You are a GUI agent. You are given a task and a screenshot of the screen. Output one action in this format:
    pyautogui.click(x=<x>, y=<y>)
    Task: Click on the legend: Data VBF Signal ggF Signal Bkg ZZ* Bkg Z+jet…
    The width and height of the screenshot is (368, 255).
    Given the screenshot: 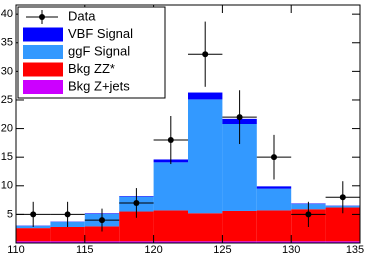 What is the action you would take?
    pyautogui.click(x=91, y=52)
    